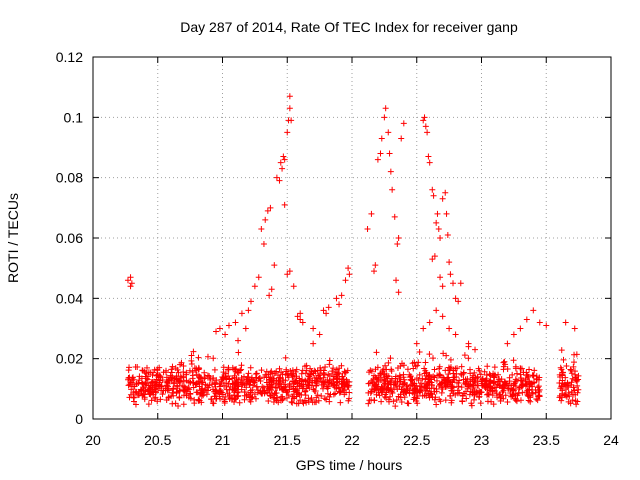  Describe the element at coordinates (611, 440) in the screenshot. I see `x-tick-label: 24` at that location.